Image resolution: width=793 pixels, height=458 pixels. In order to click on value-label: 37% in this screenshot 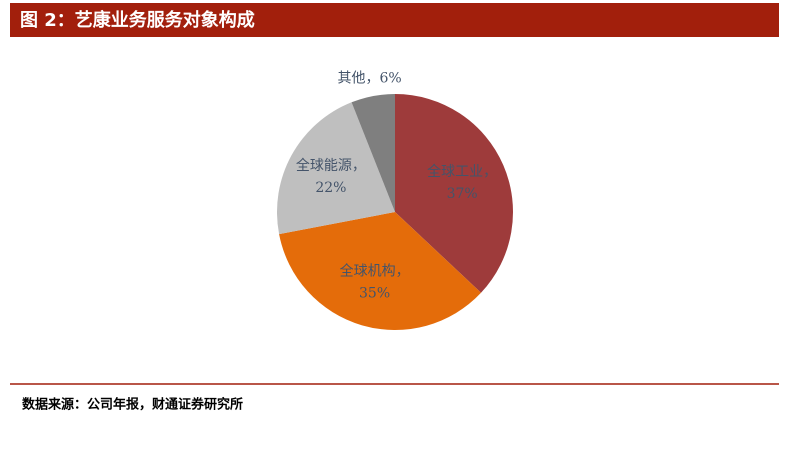, I will do `click(462, 194)`.